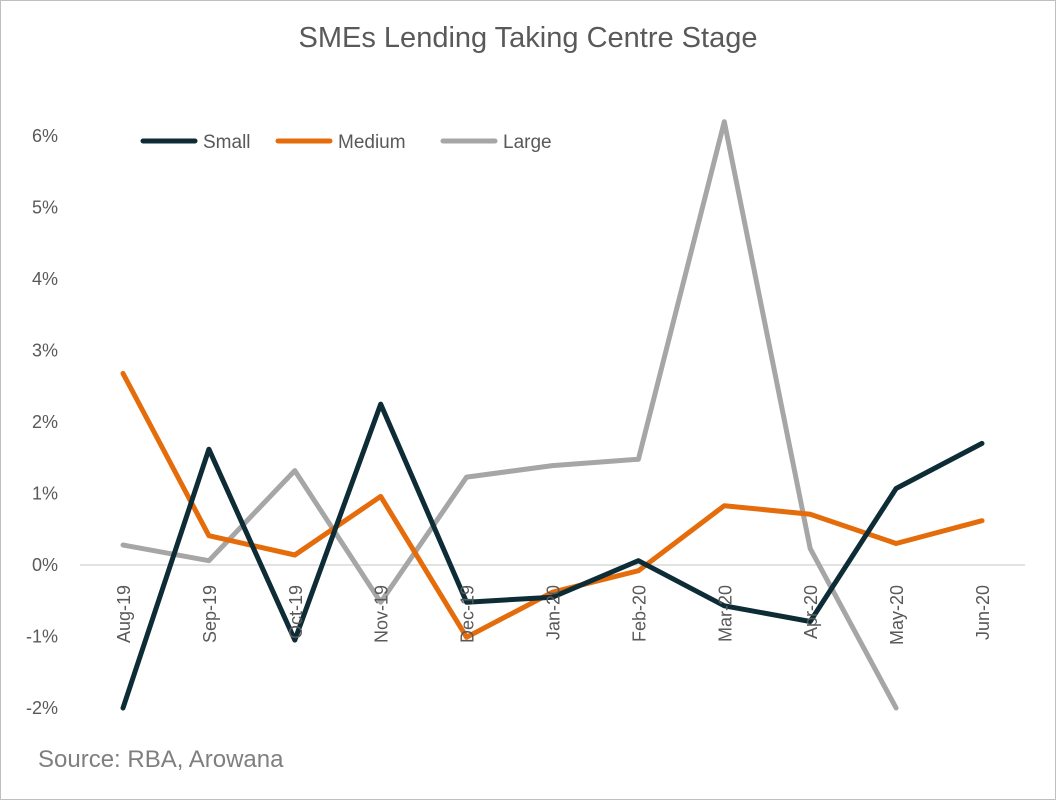 Image resolution: width=1056 pixels, height=800 pixels. What do you see at coordinates (45, 136) in the screenshot?
I see `y-tick-label: 6%` at bounding box center [45, 136].